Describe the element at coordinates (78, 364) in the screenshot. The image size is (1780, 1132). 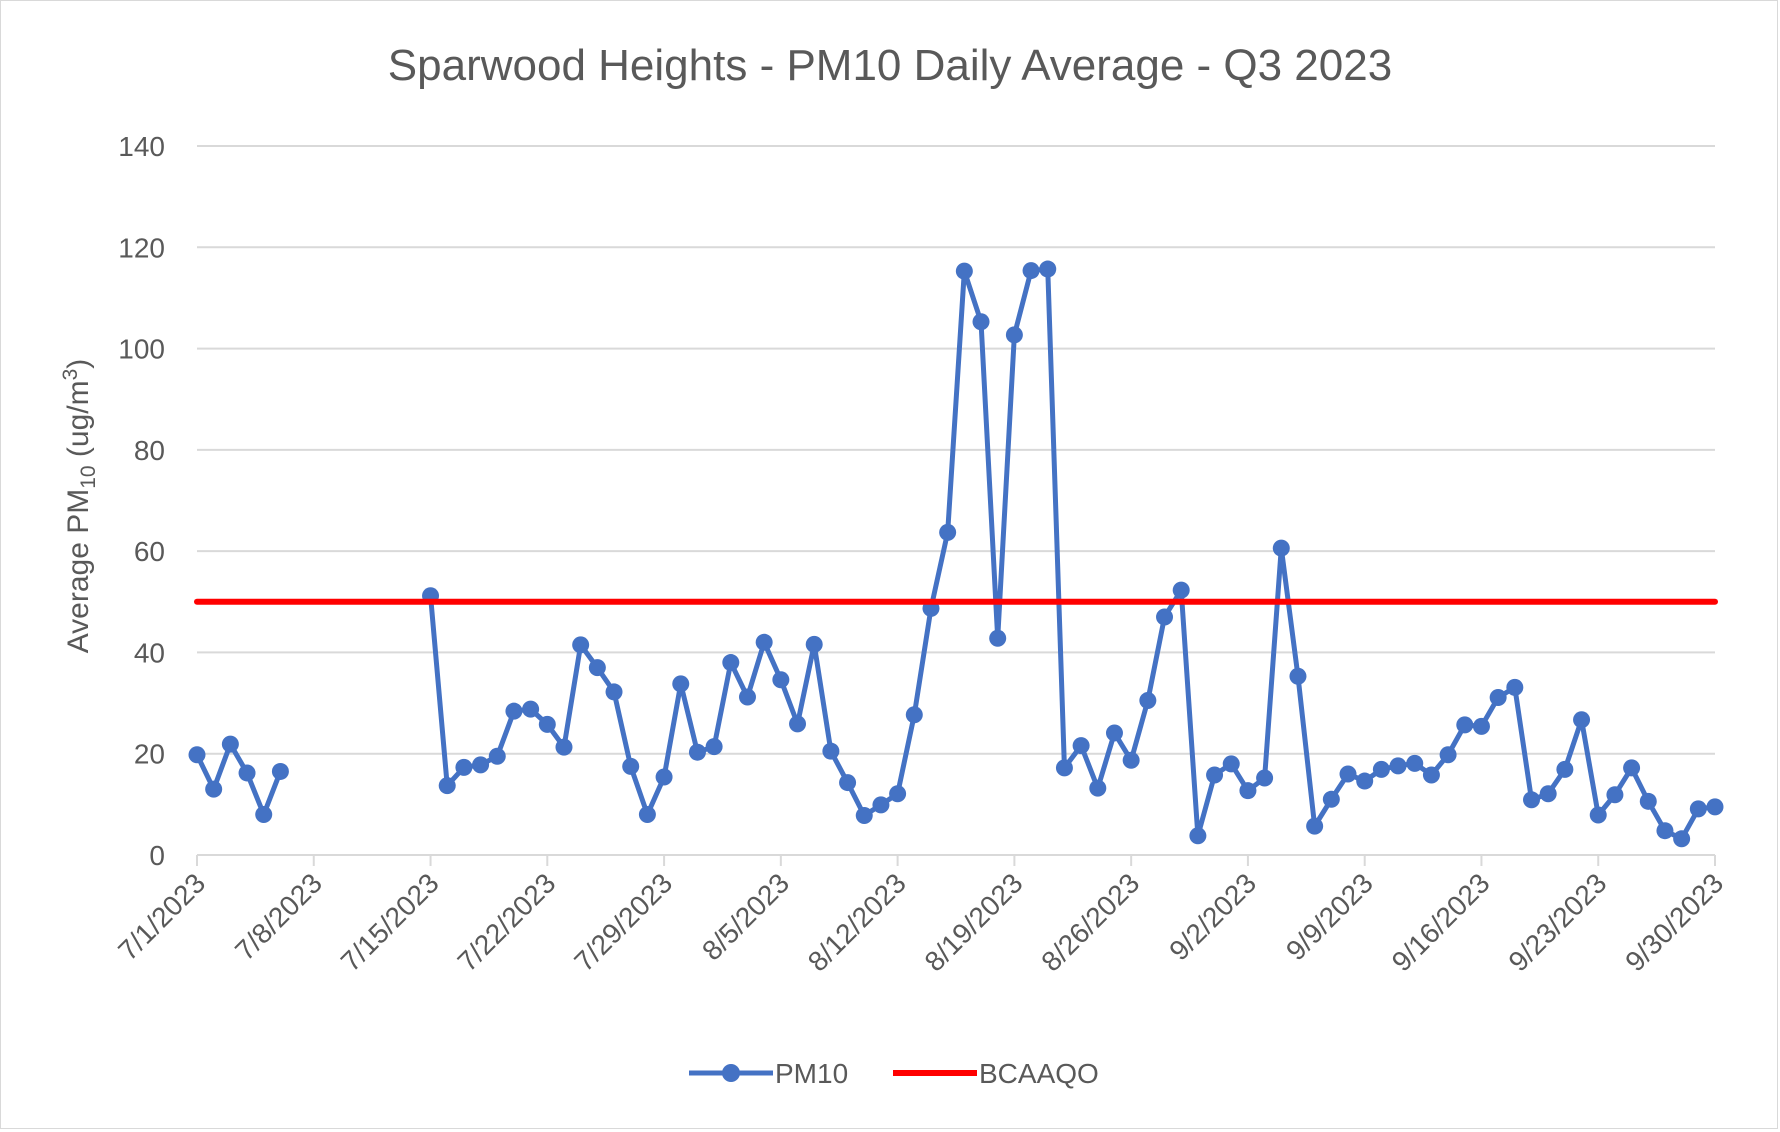
I see `y-axis-label-suffix: )` at that location.